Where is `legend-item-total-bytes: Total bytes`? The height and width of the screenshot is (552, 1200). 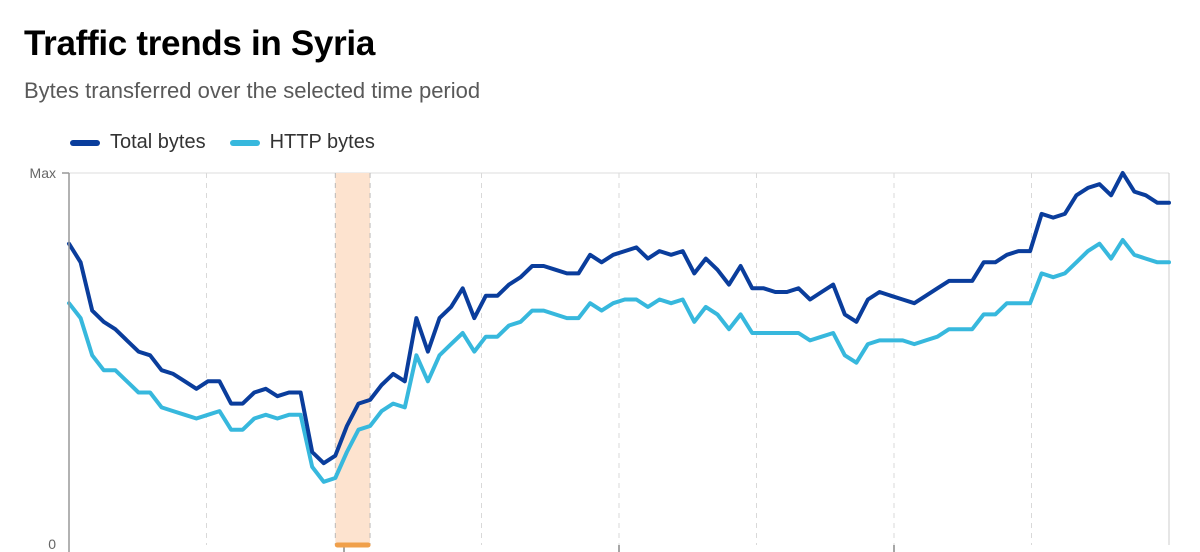
legend-item-total-bytes: Total bytes is located at coordinates (138, 142).